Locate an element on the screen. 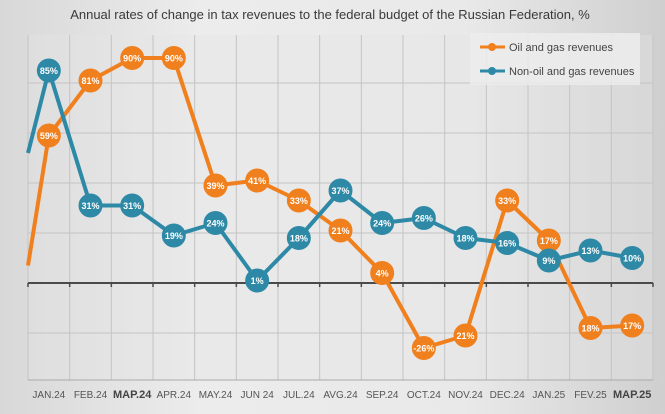 This screenshot has width=665, height=414. data-label: 33% is located at coordinates (507, 201).